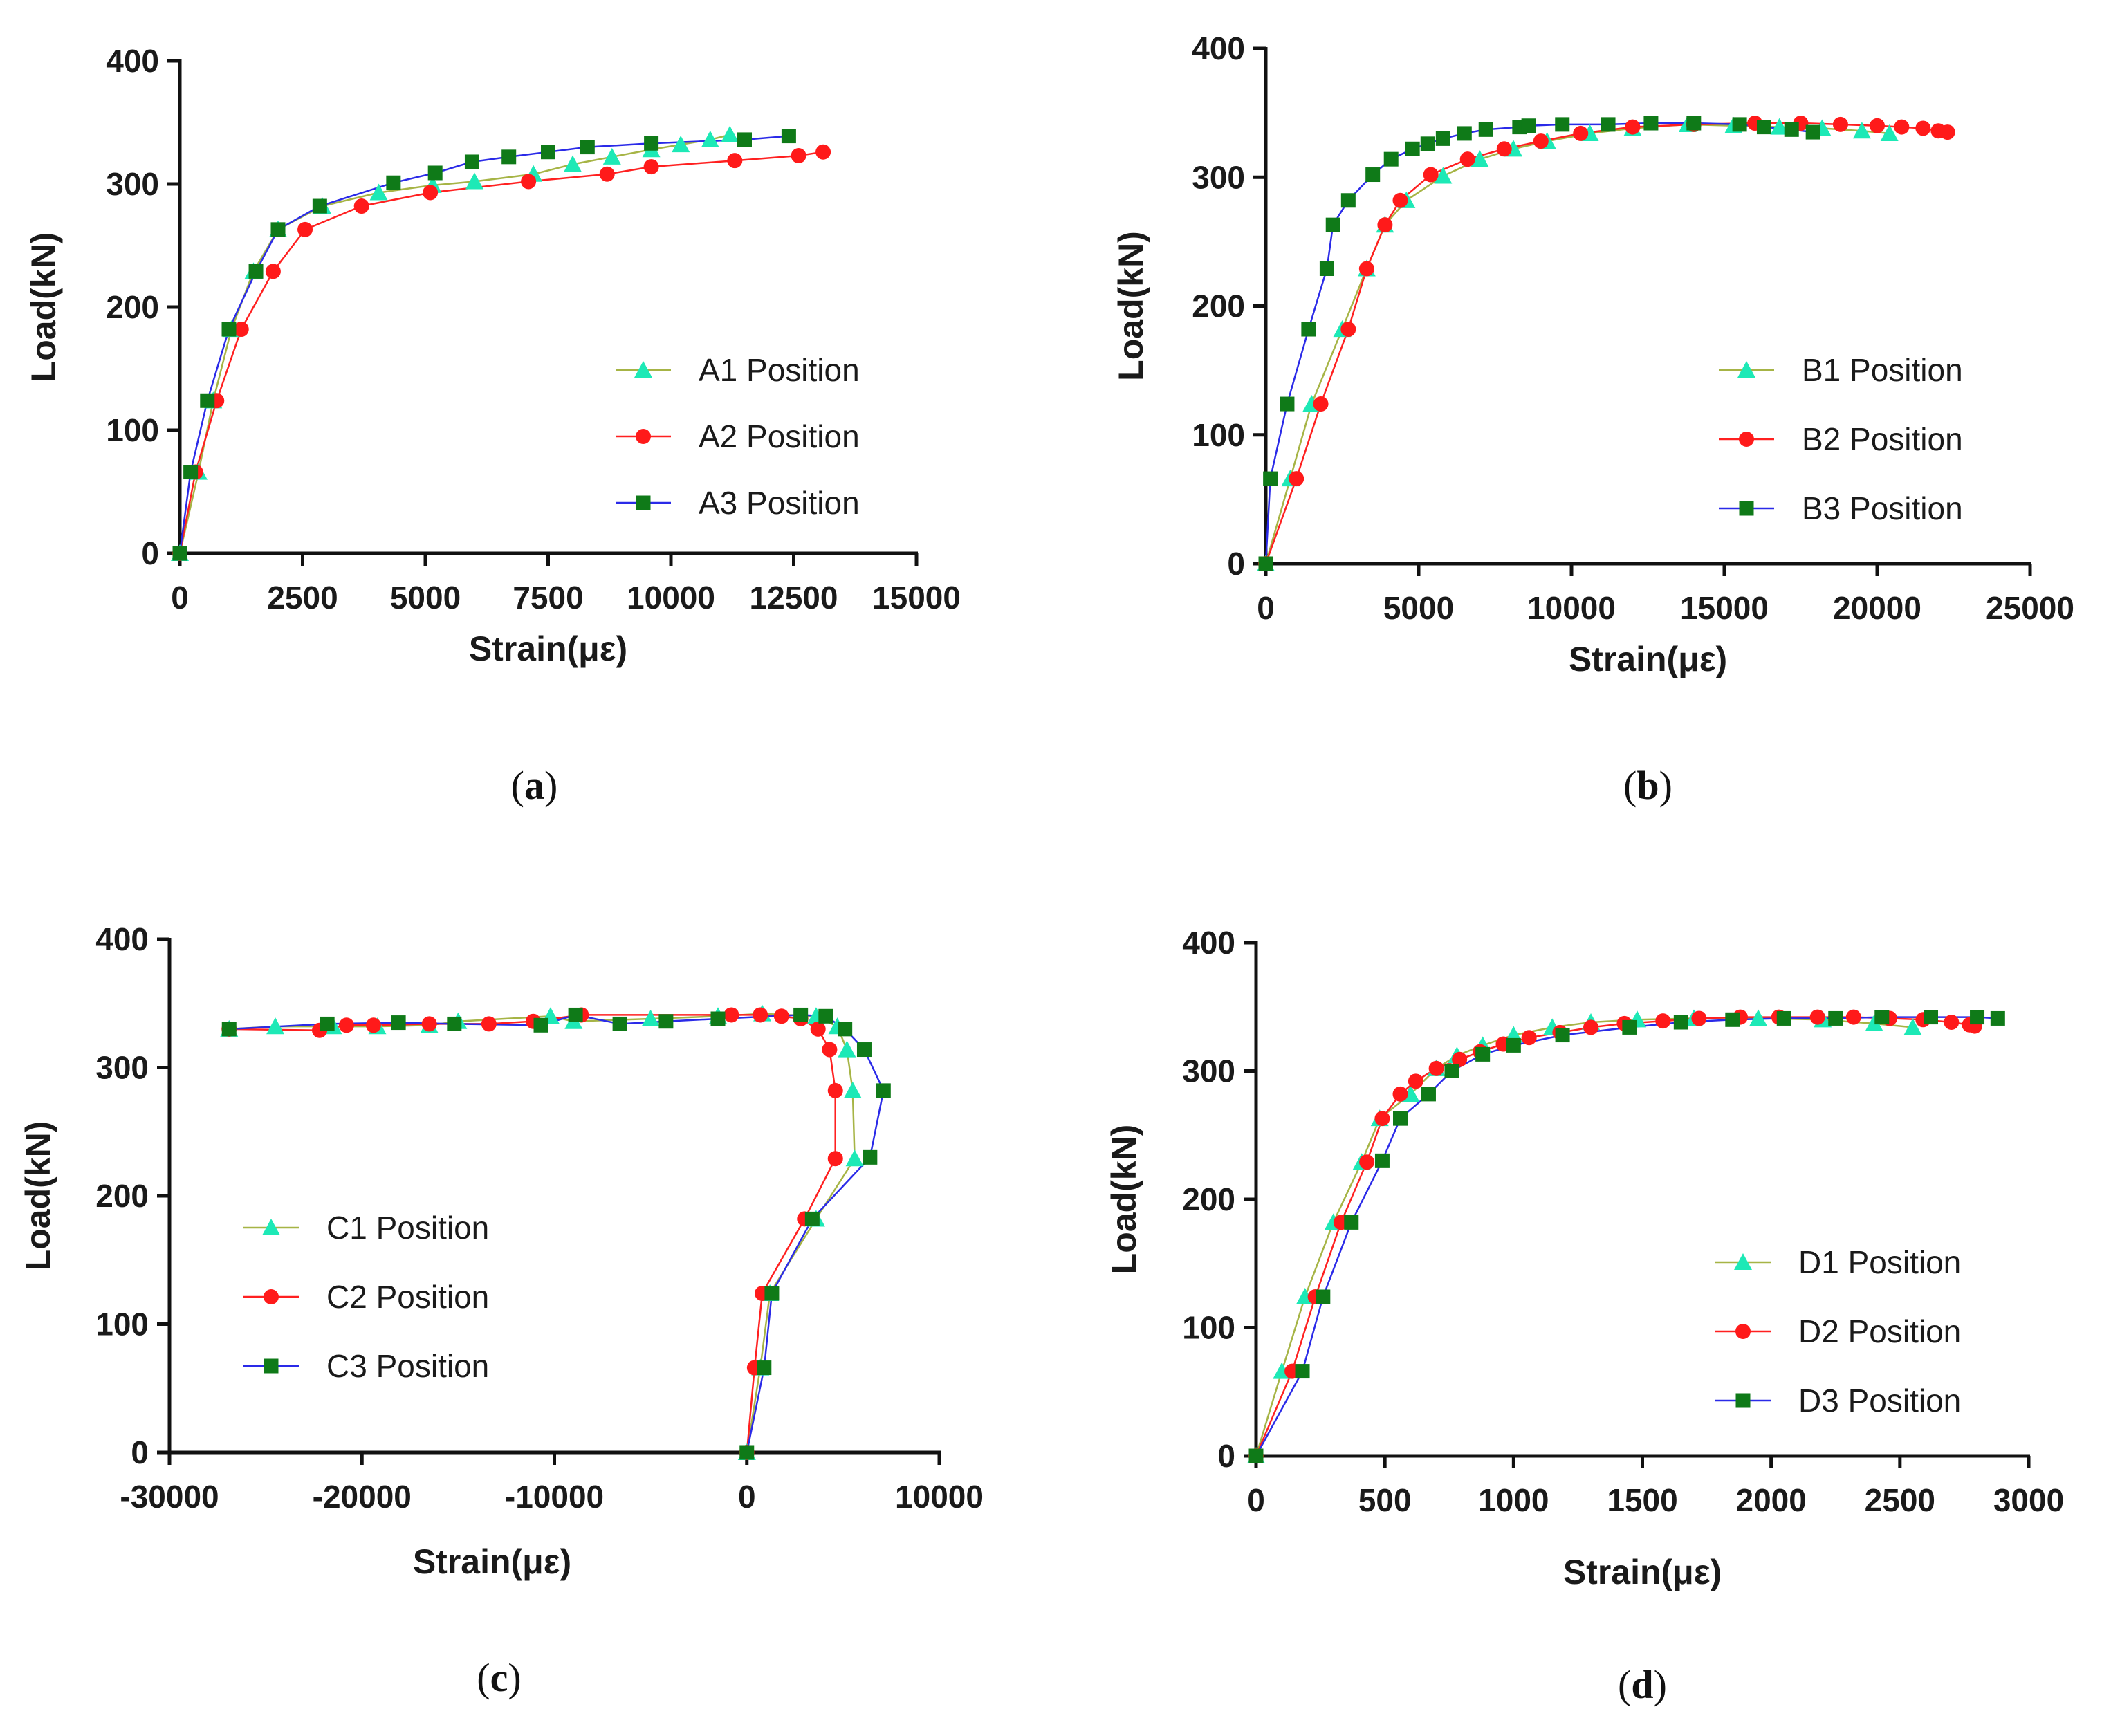 Image resolution: width=2102 pixels, height=1736 pixels. What do you see at coordinates (779, 503) in the screenshot?
I see `legend-label-3: A3 Position` at bounding box center [779, 503].